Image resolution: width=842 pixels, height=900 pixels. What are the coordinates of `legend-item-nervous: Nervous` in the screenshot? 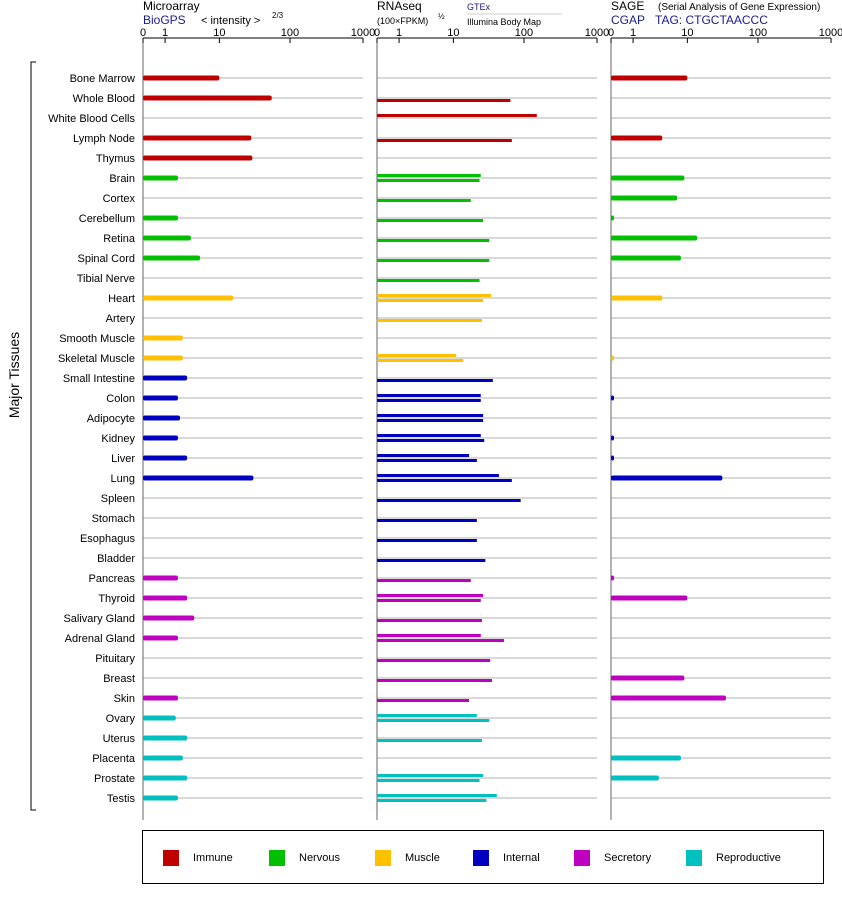 It's located at (304, 858).